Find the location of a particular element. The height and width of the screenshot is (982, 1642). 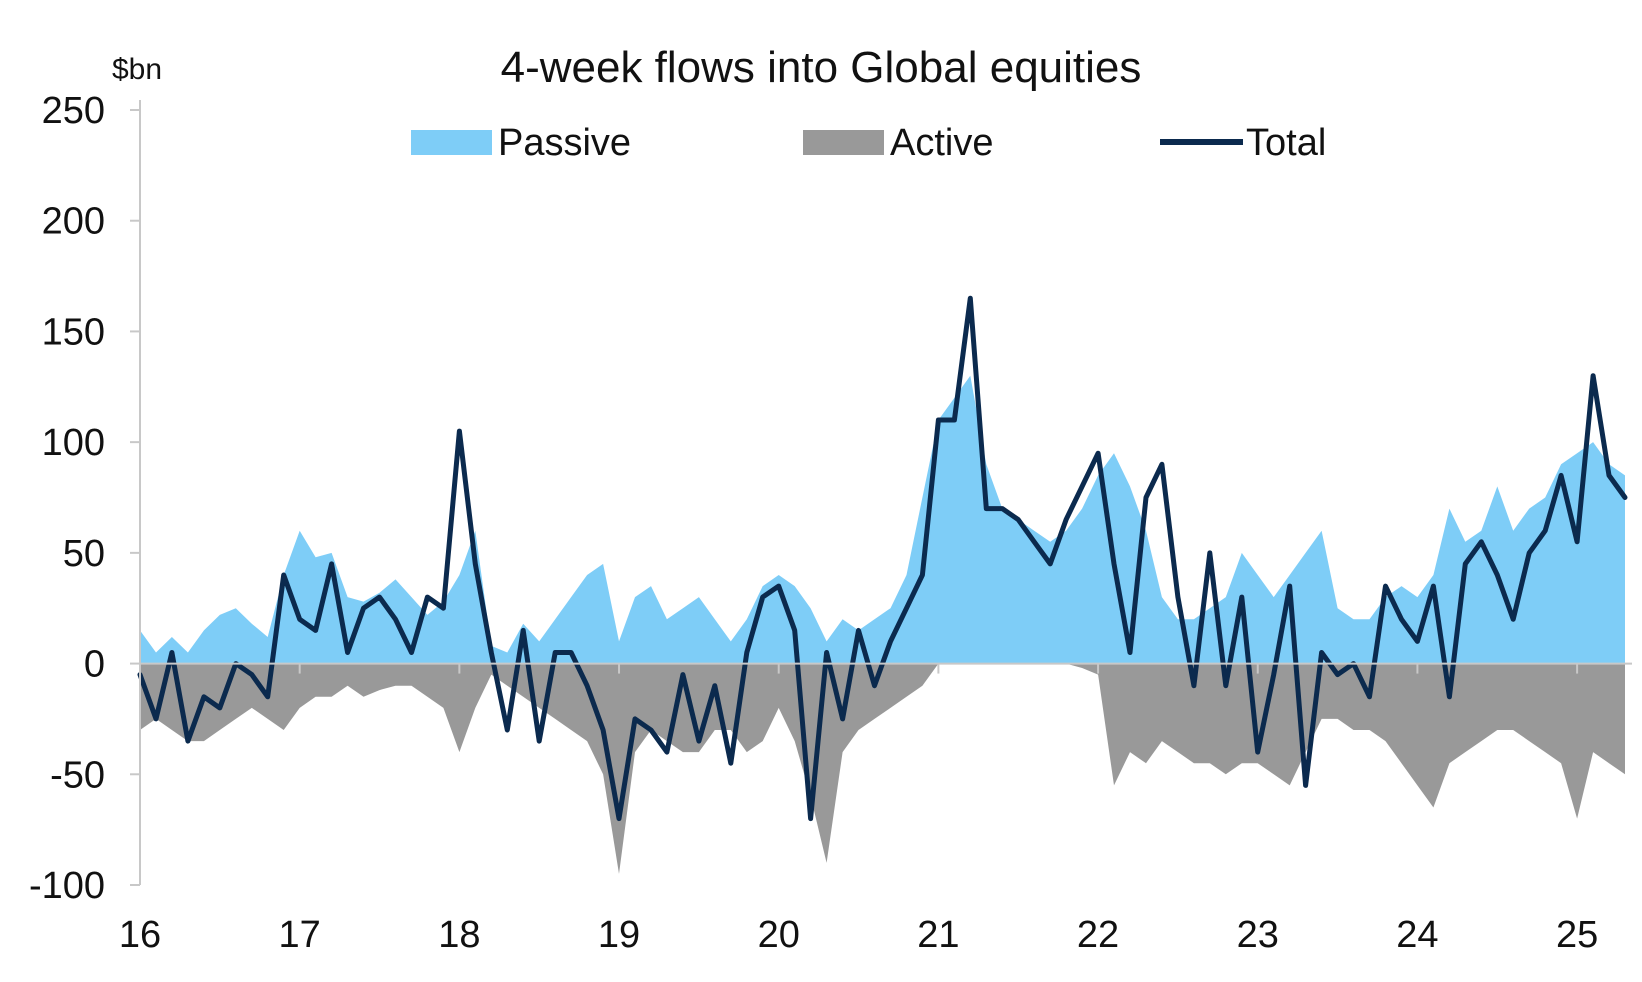

legend: Passive Active Total is located at coordinates (868, 143).